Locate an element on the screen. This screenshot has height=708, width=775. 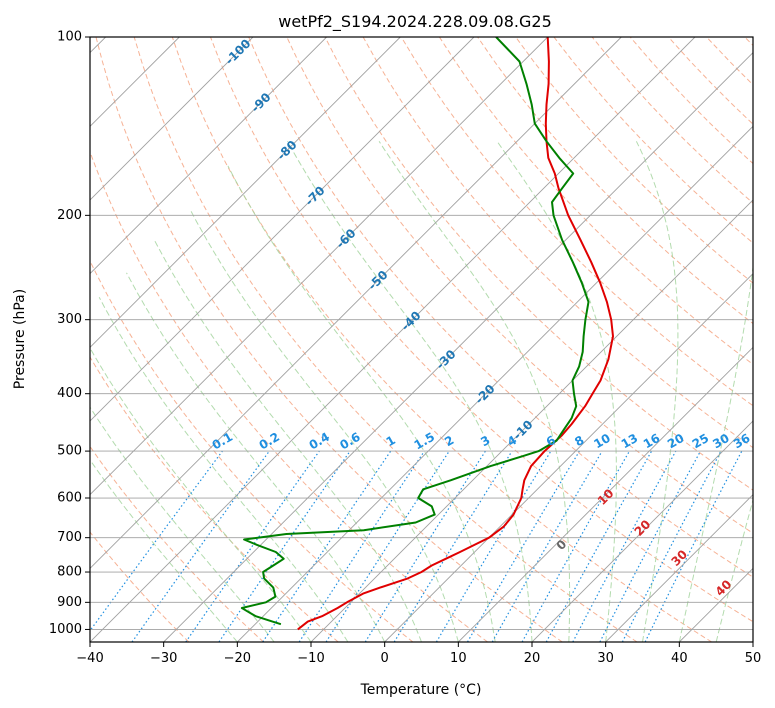
y-tick-label: 400 is located at coordinates (69, 393).